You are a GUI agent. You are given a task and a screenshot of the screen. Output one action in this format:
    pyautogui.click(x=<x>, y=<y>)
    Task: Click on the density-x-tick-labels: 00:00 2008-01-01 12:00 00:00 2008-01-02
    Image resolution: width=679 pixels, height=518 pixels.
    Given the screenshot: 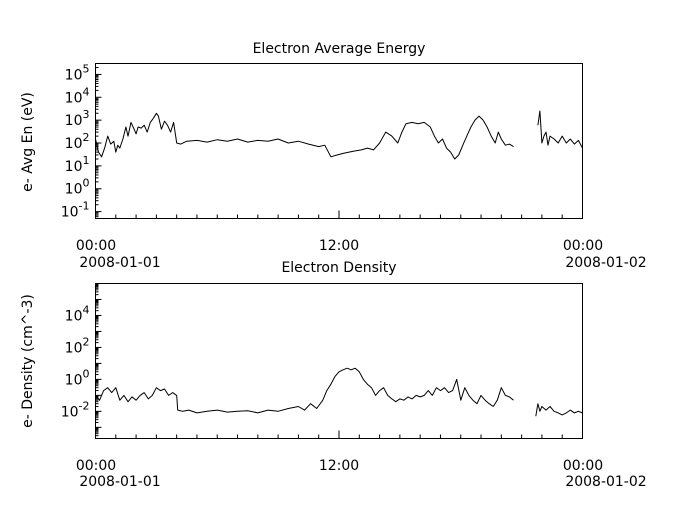 What is the action you would take?
    pyautogui.click(x=361, y=474)
    